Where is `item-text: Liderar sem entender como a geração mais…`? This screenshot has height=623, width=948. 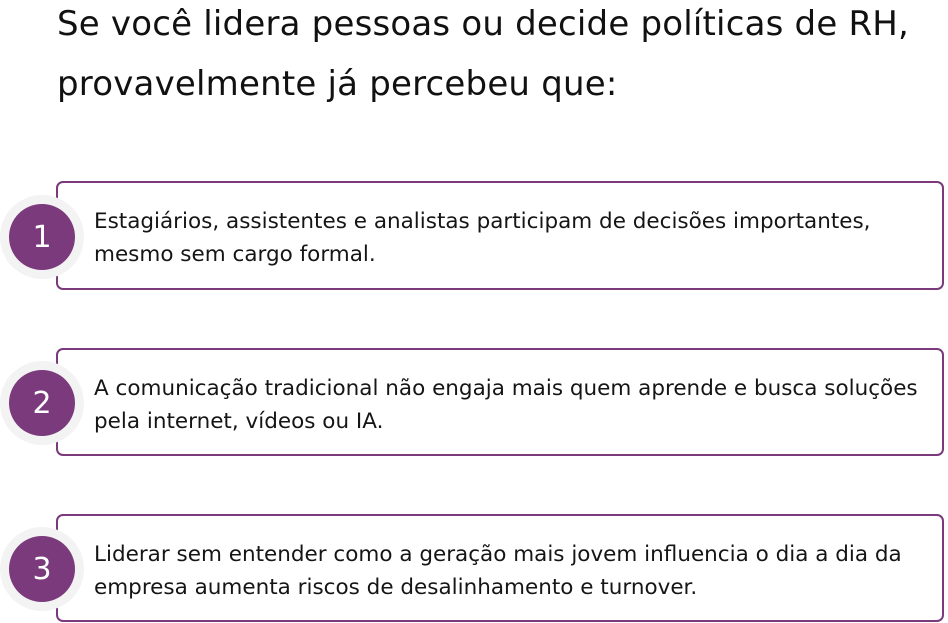
item-text: Liderar sem entender como a geração mais… is located at coordinates (498, 571).